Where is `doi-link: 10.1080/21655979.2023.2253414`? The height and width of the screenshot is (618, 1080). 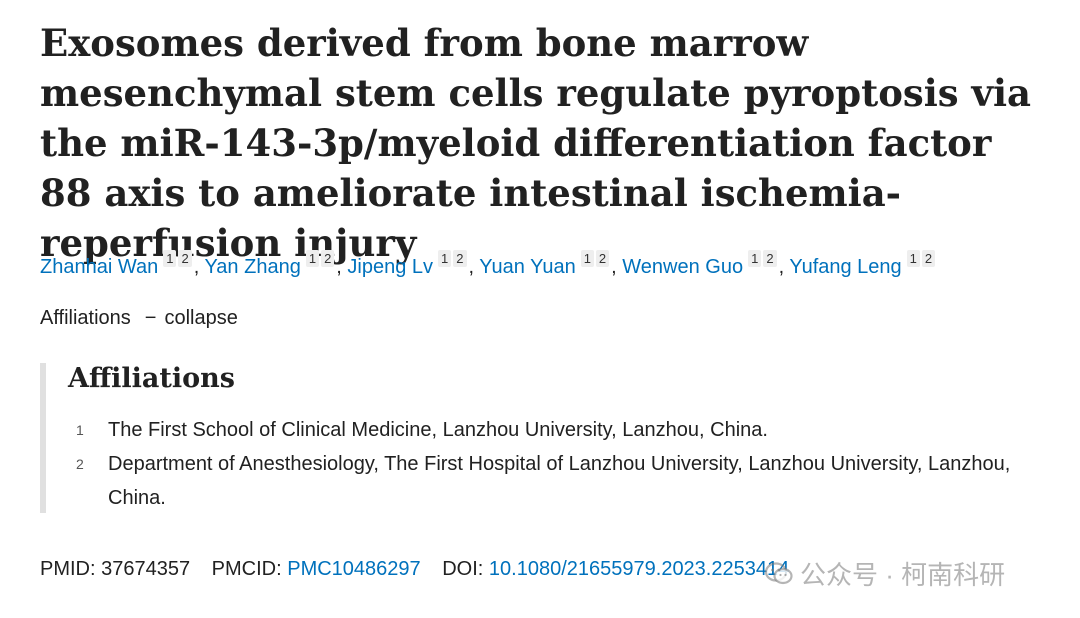 doi-link: 10.1080/21655979.2023.2253414 is located at coordinates (639, 569).